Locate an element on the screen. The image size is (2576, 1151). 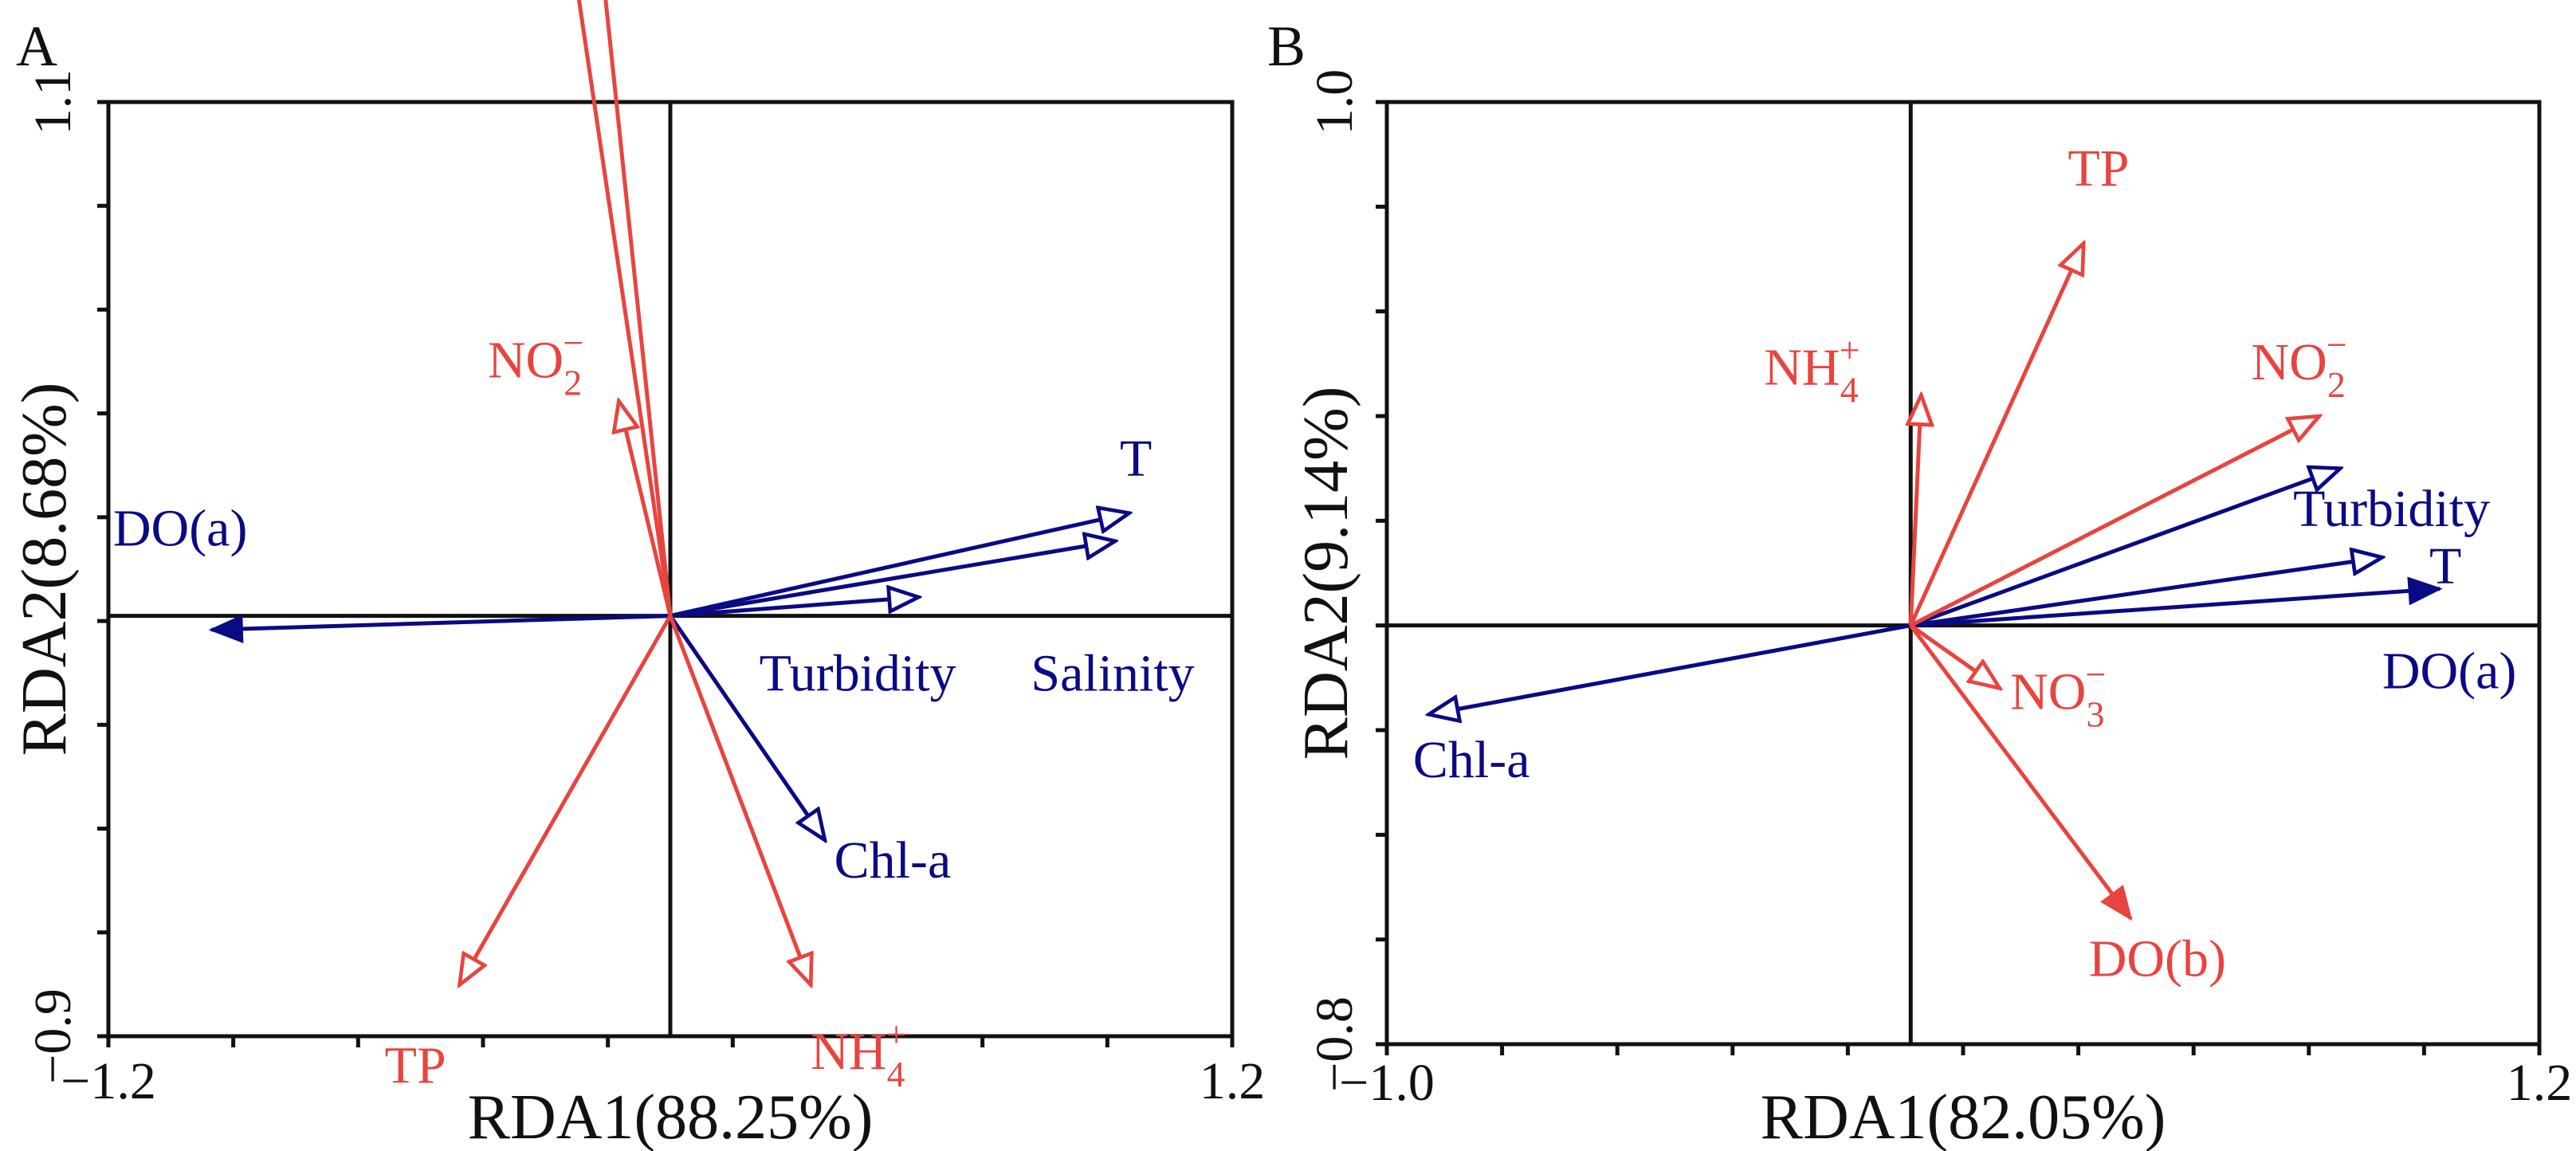
vector-b-no3minus is located at coordinates (1955, 656).